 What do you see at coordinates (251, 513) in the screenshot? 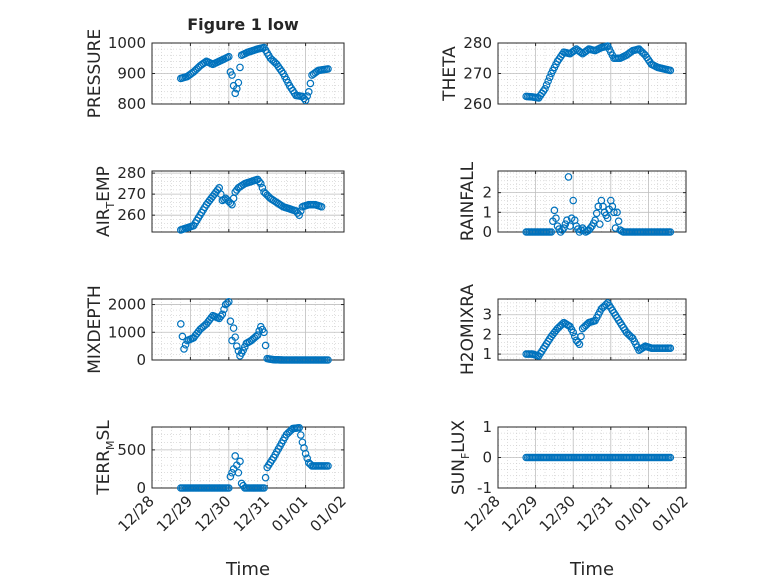
I see `x-tick-label: 12/31` at bounding box center [251, 513].